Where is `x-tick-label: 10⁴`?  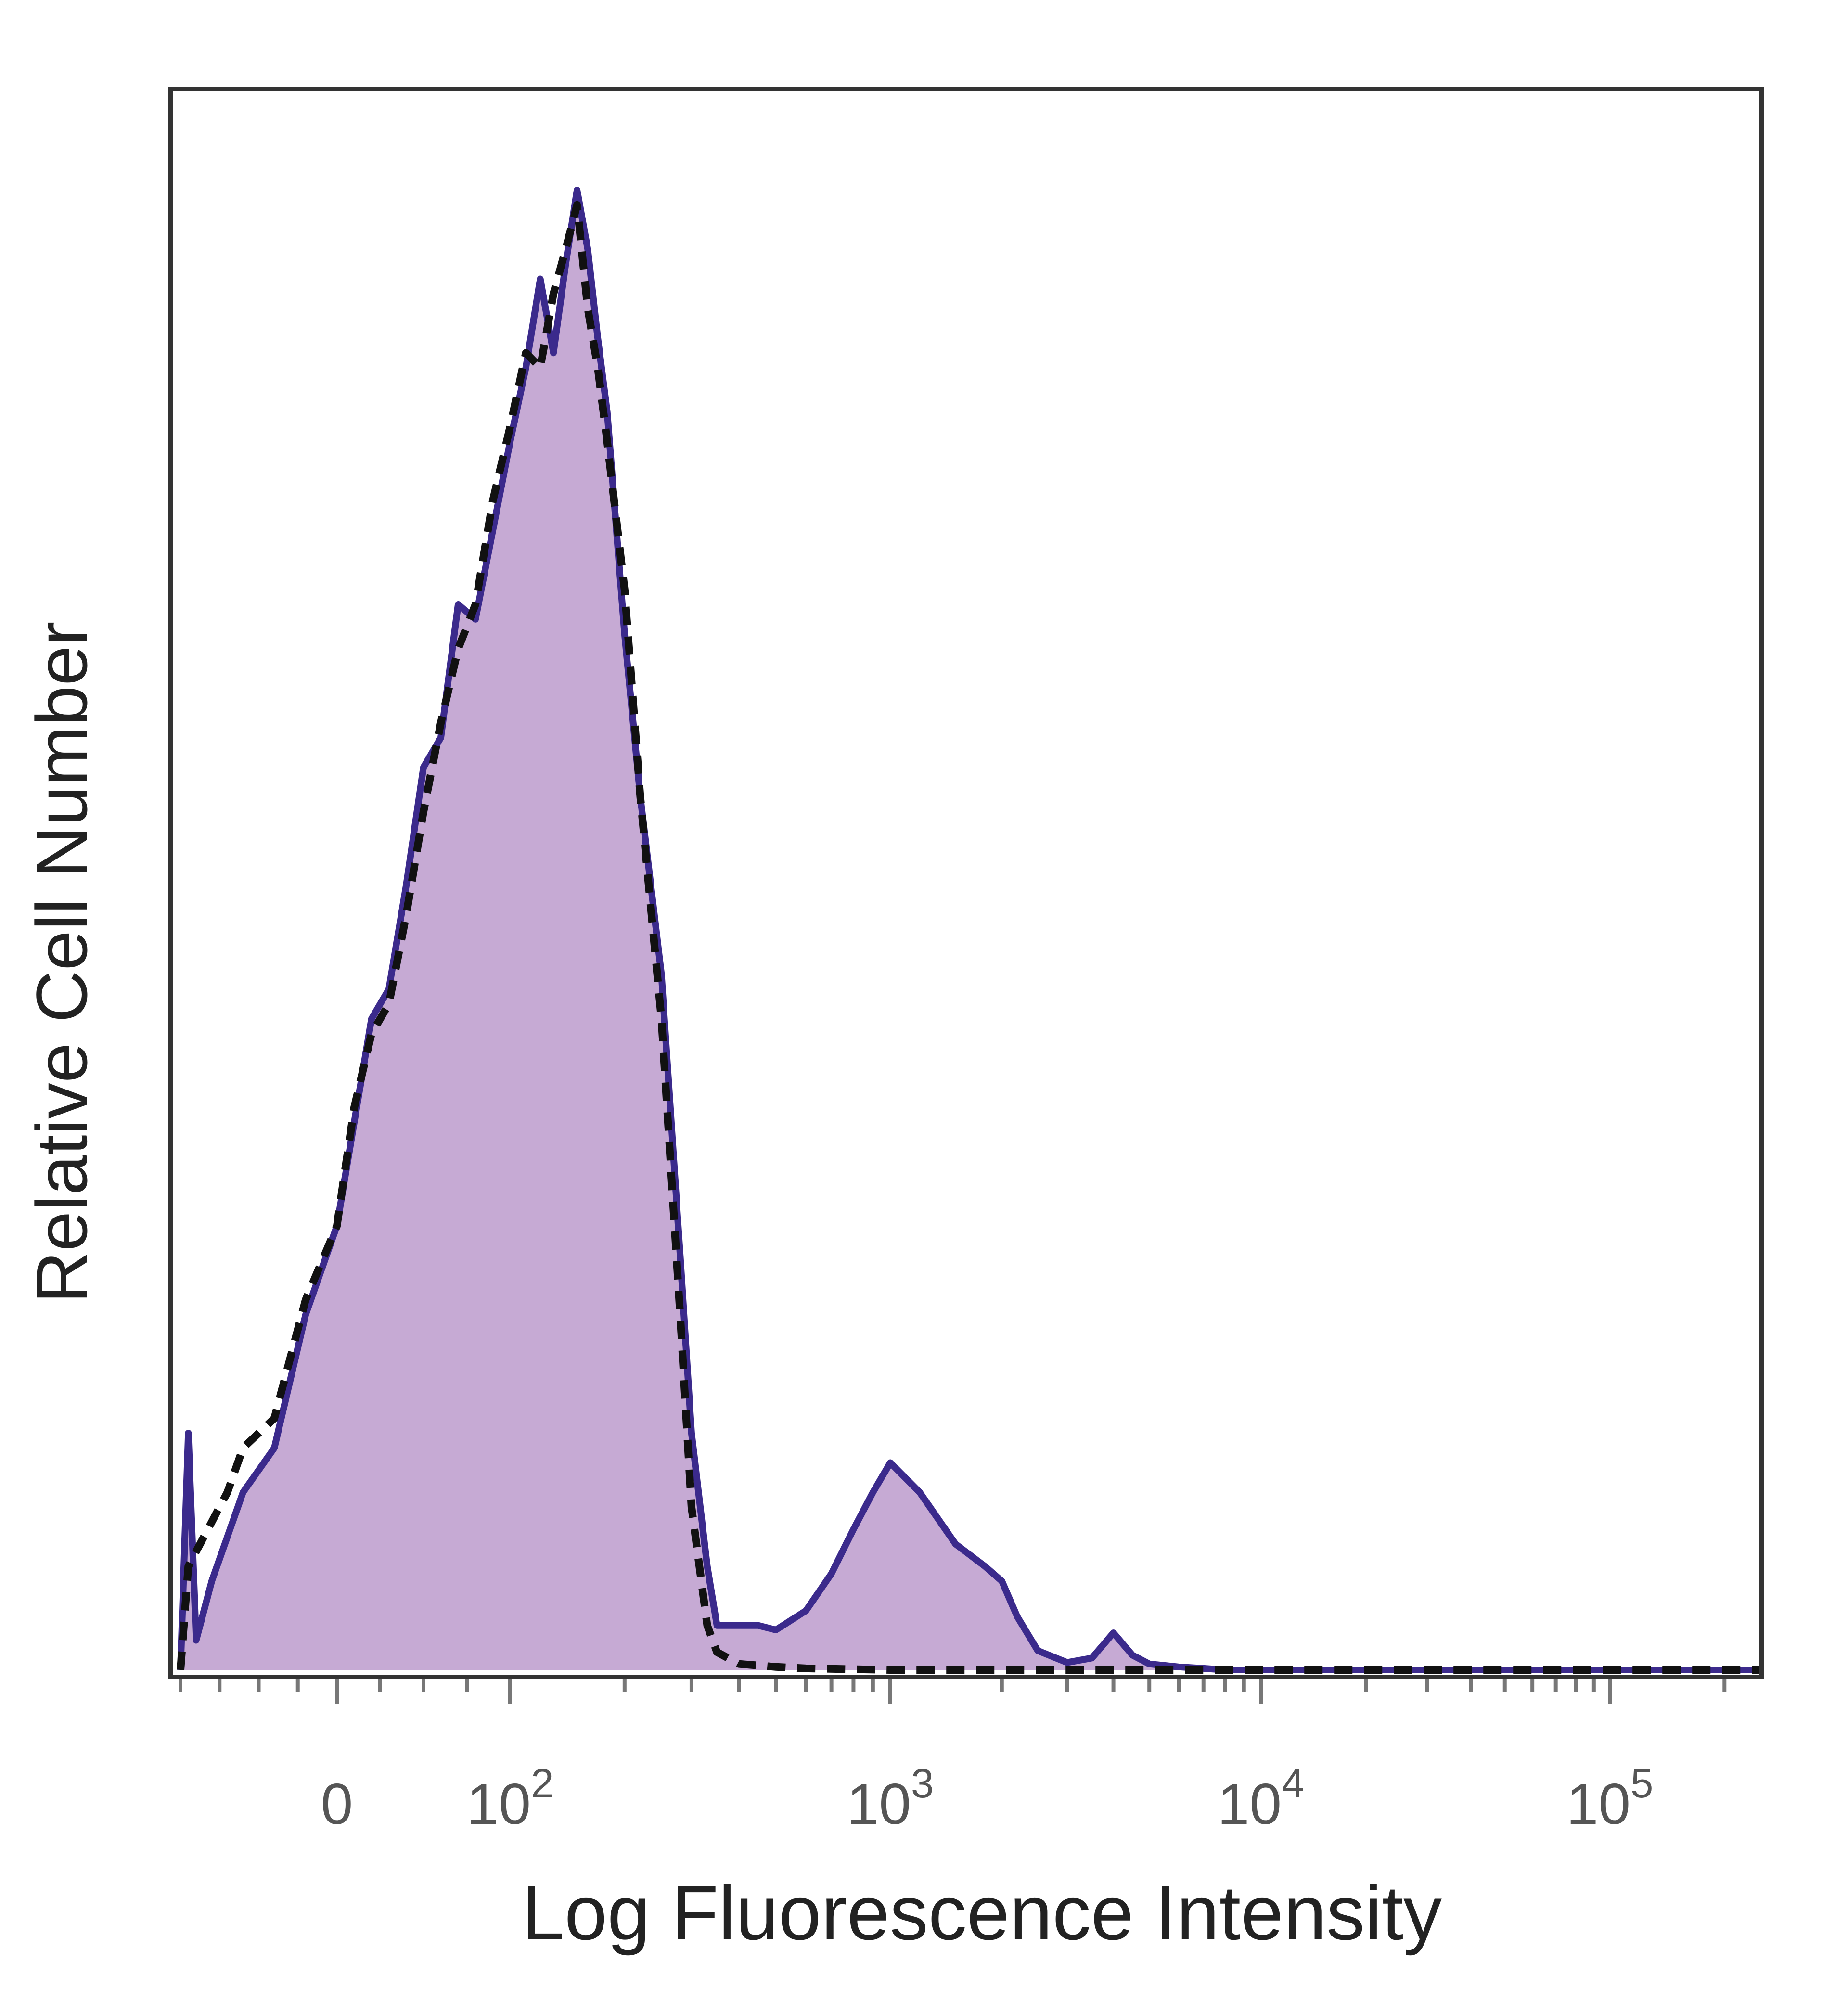
x-tick-label: 10⁴ is located at coordinates (1261, 1798).